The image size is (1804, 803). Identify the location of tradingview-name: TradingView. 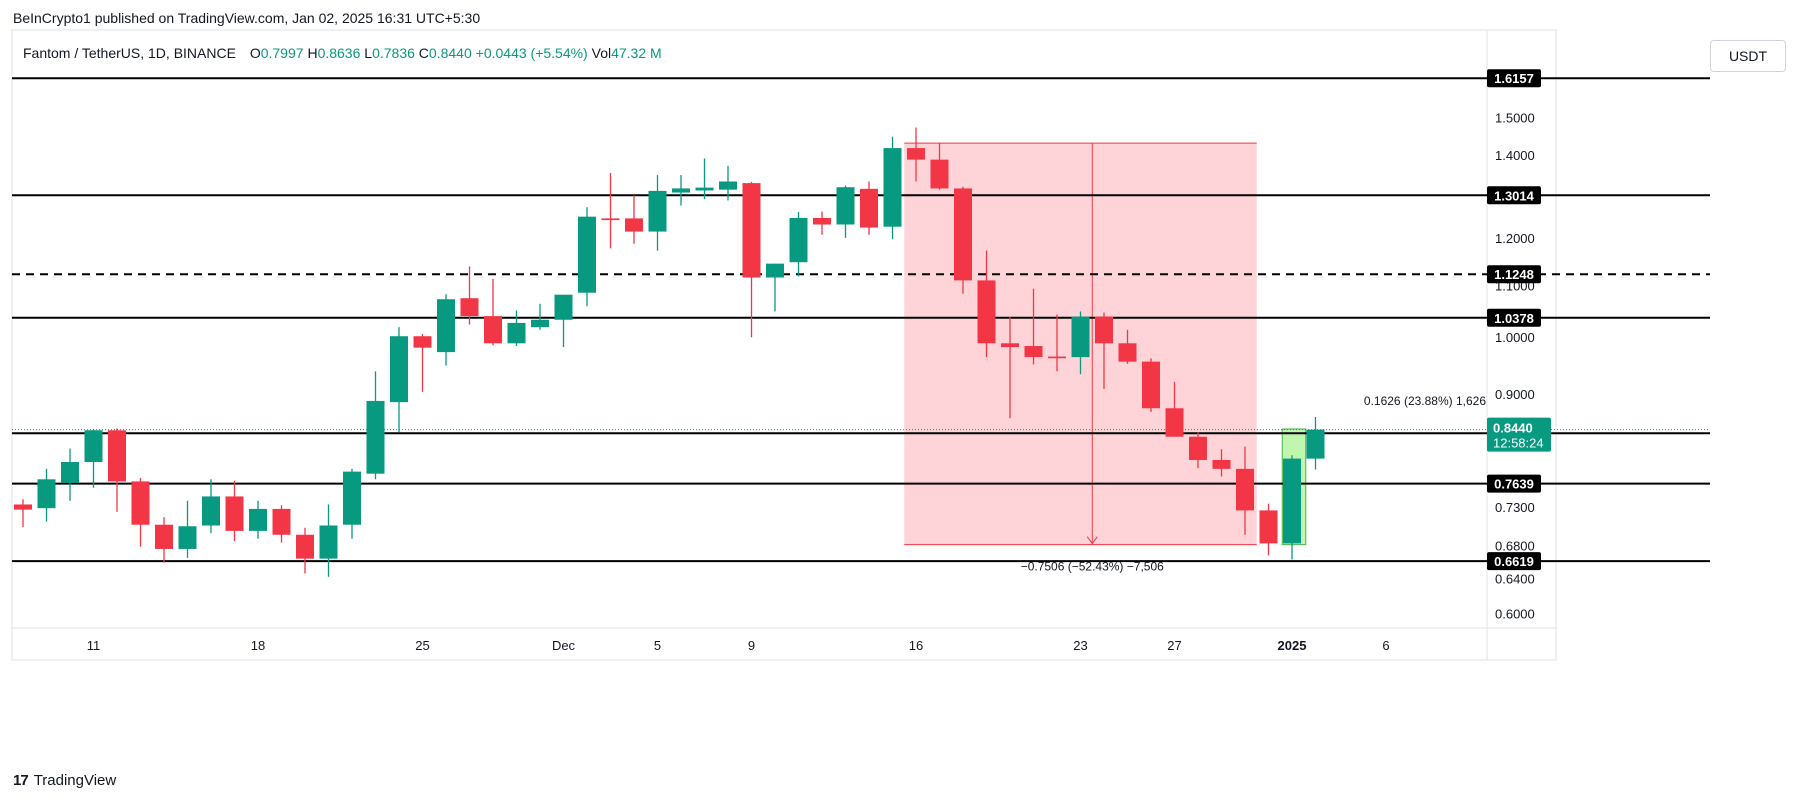
(75, 780).